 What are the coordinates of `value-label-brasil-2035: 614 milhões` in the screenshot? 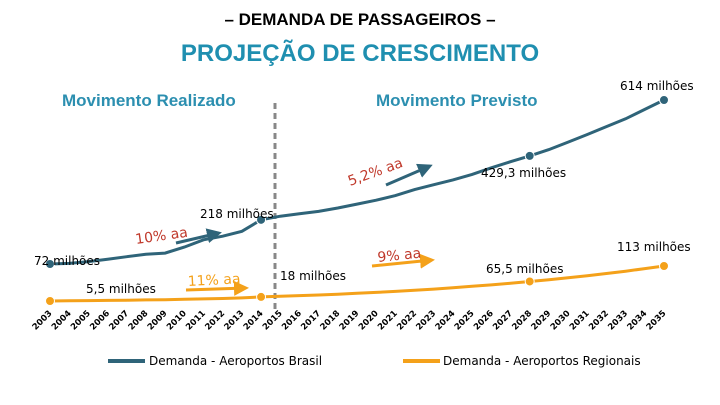 It's located at (657, 86).